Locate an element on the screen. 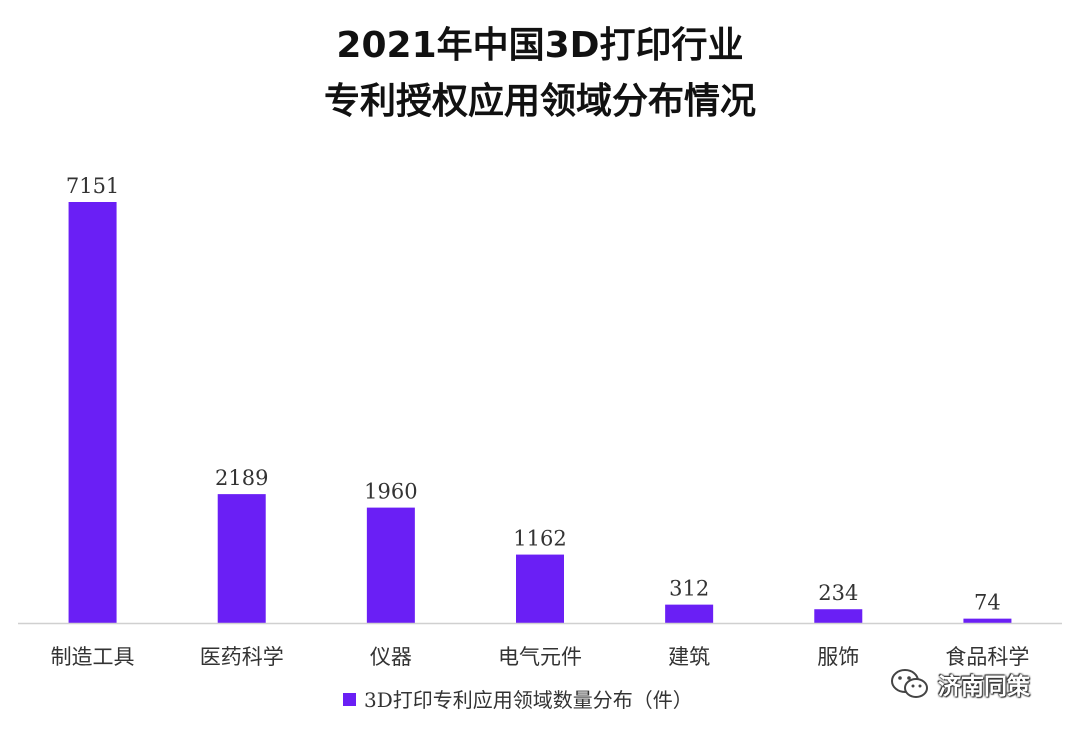 Image resolution: width=1080 pixels, height=729 pixels. value-label-5: 234 is located at coordinates (838, 593).